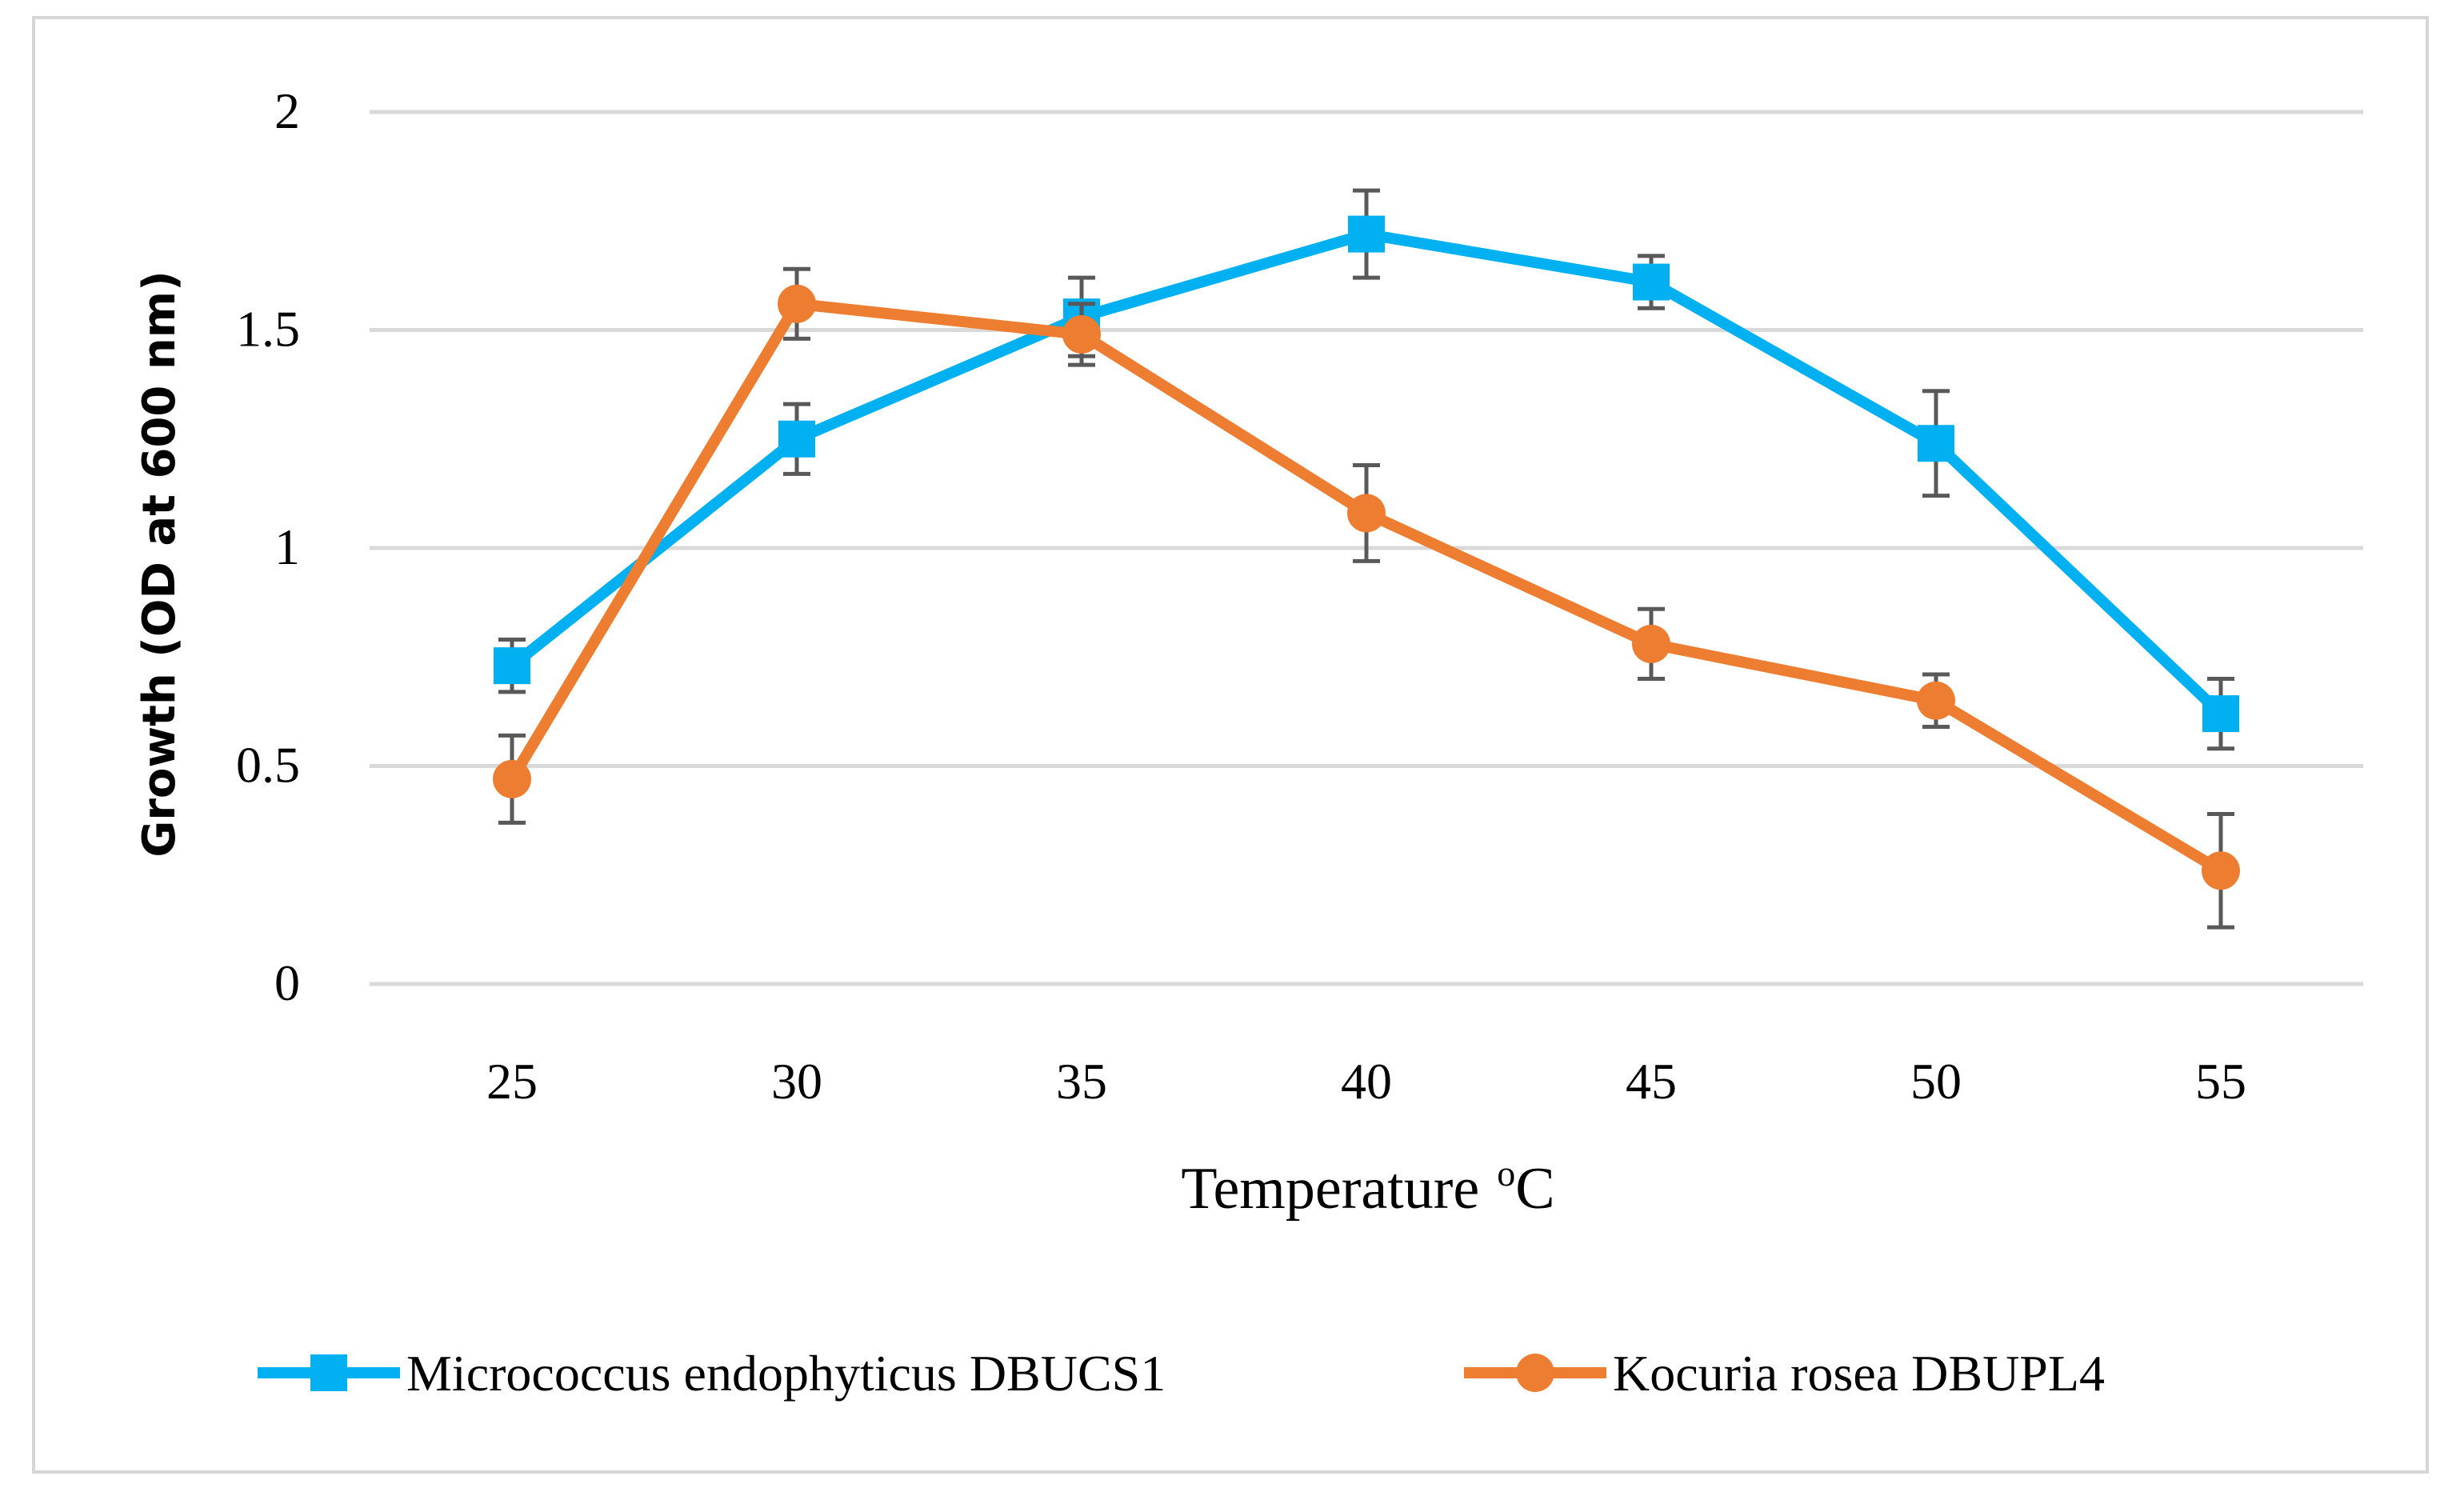  What do you see at coordinates (796, 1081) in the screenshot?
I see `x-tick-label: 30` at bounding box center [796, 1081].